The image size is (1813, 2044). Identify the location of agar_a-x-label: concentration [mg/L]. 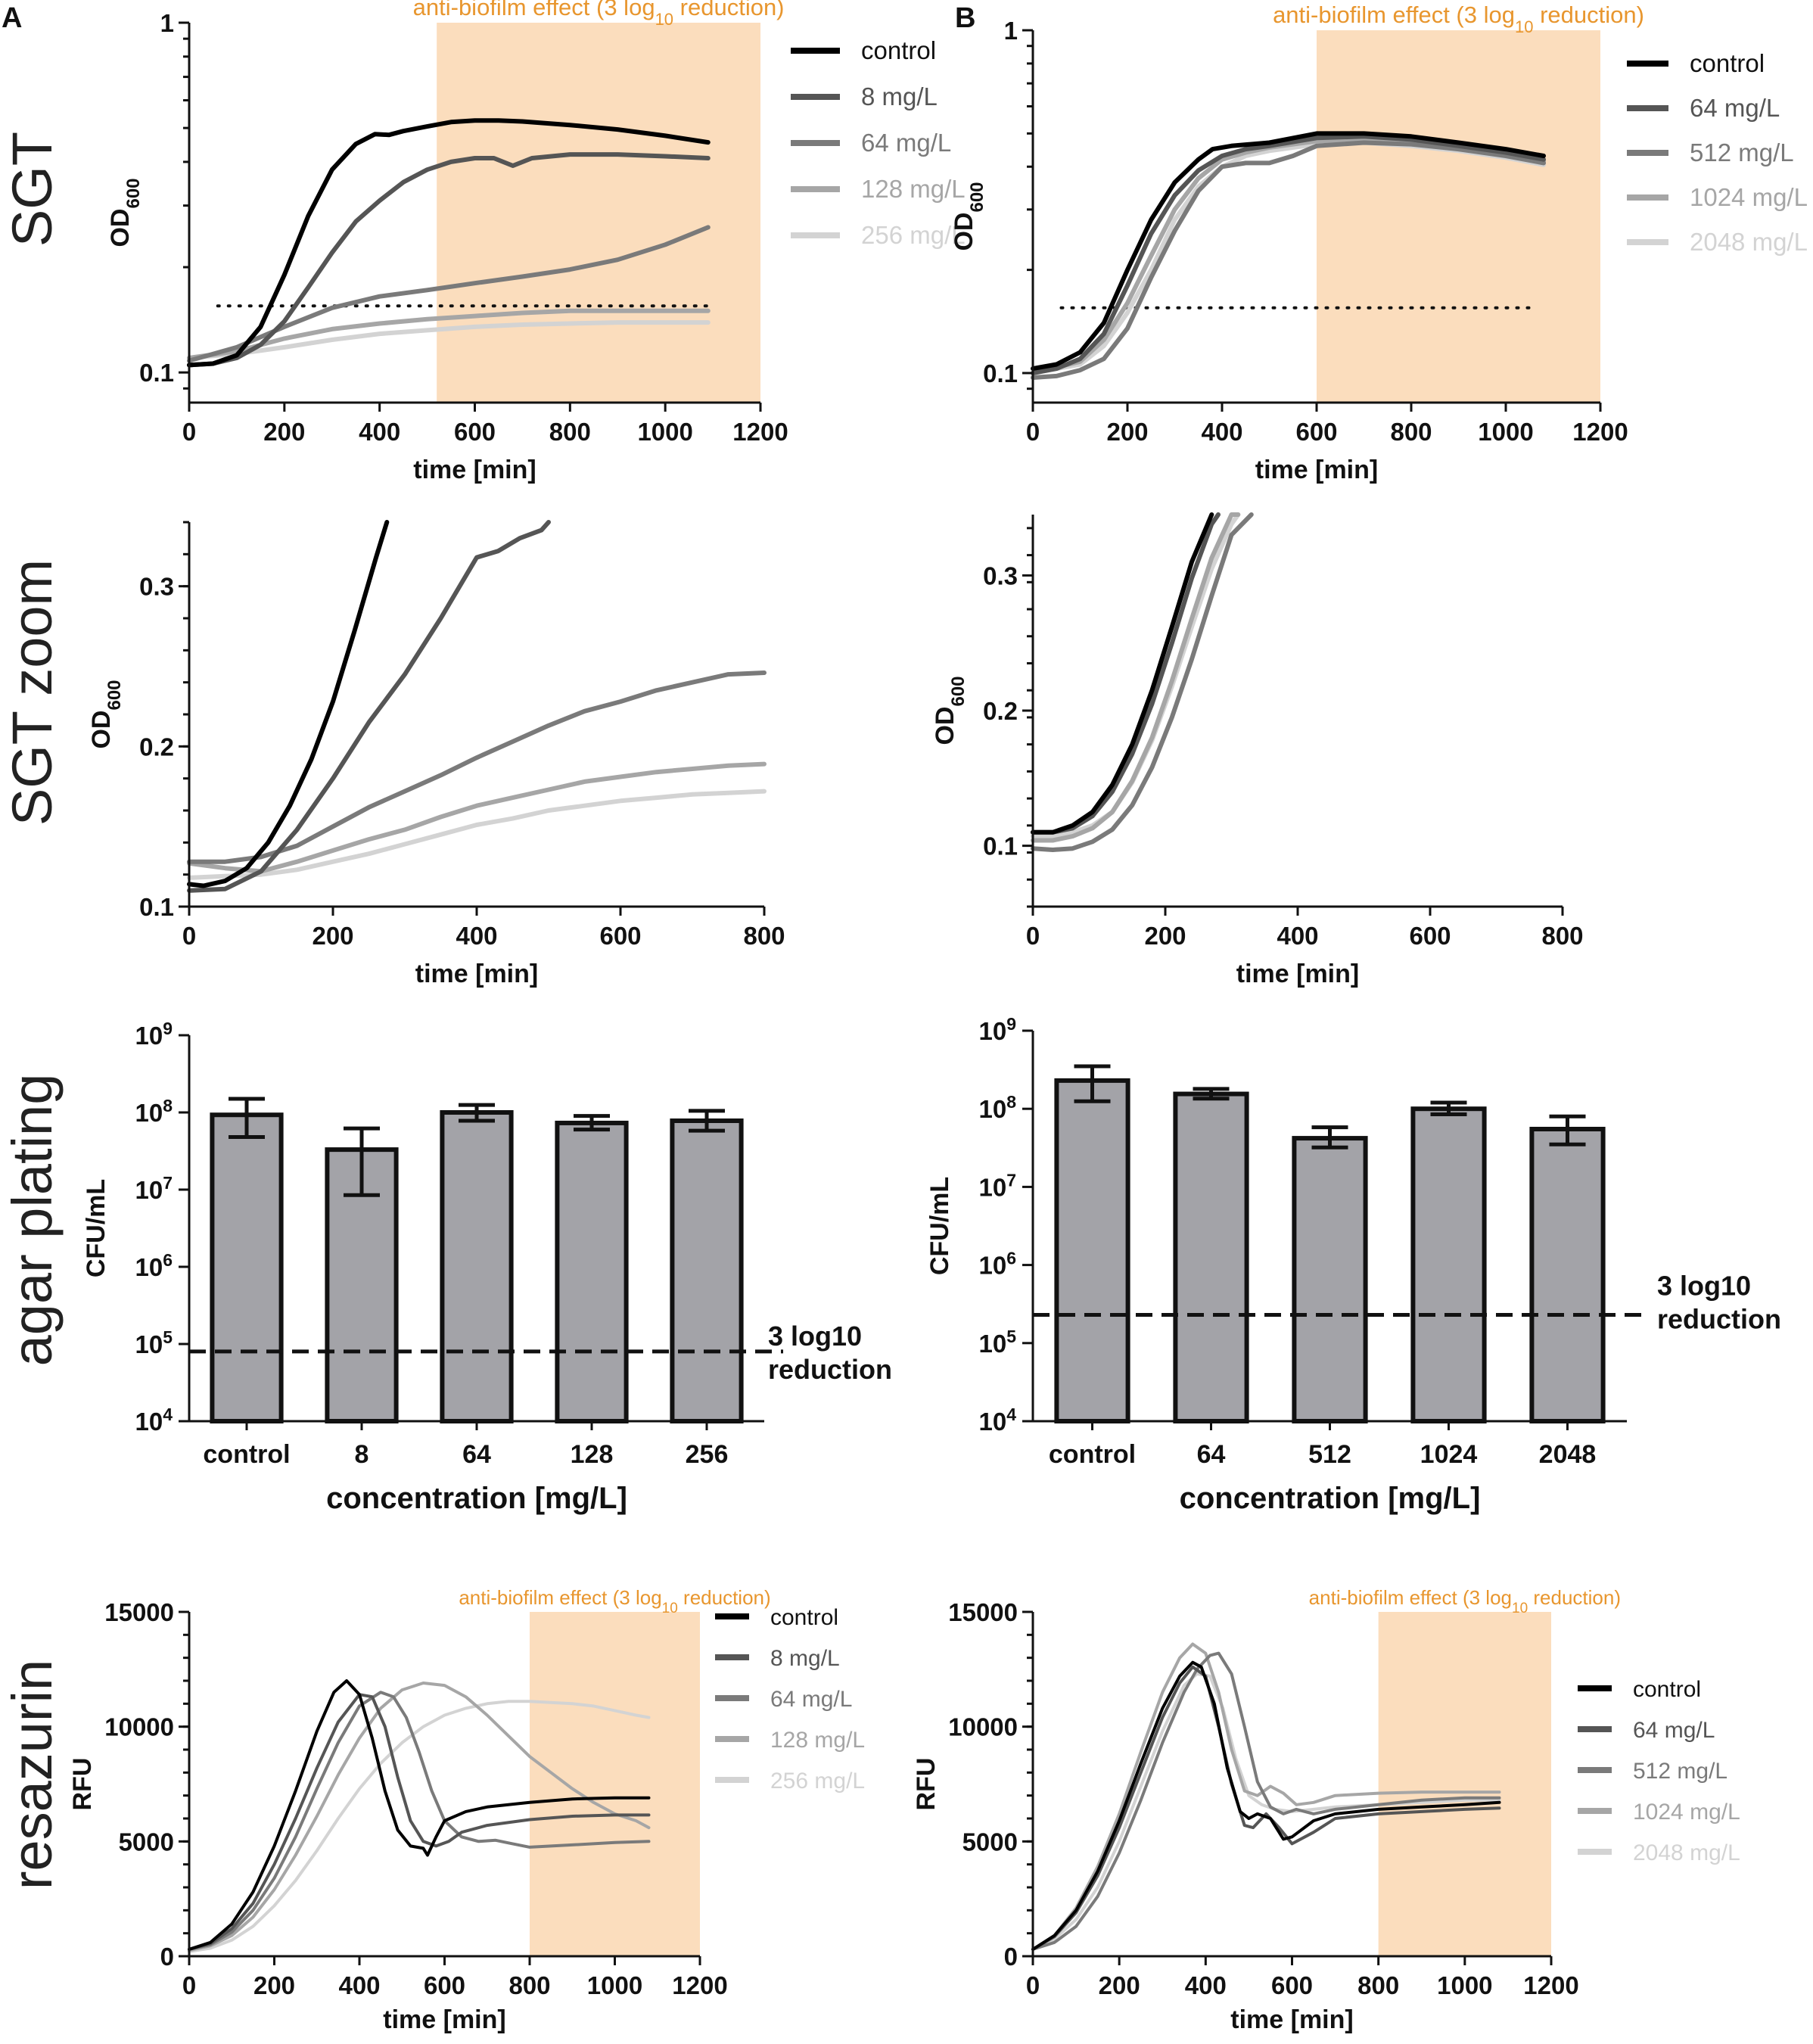
(476, 1498).